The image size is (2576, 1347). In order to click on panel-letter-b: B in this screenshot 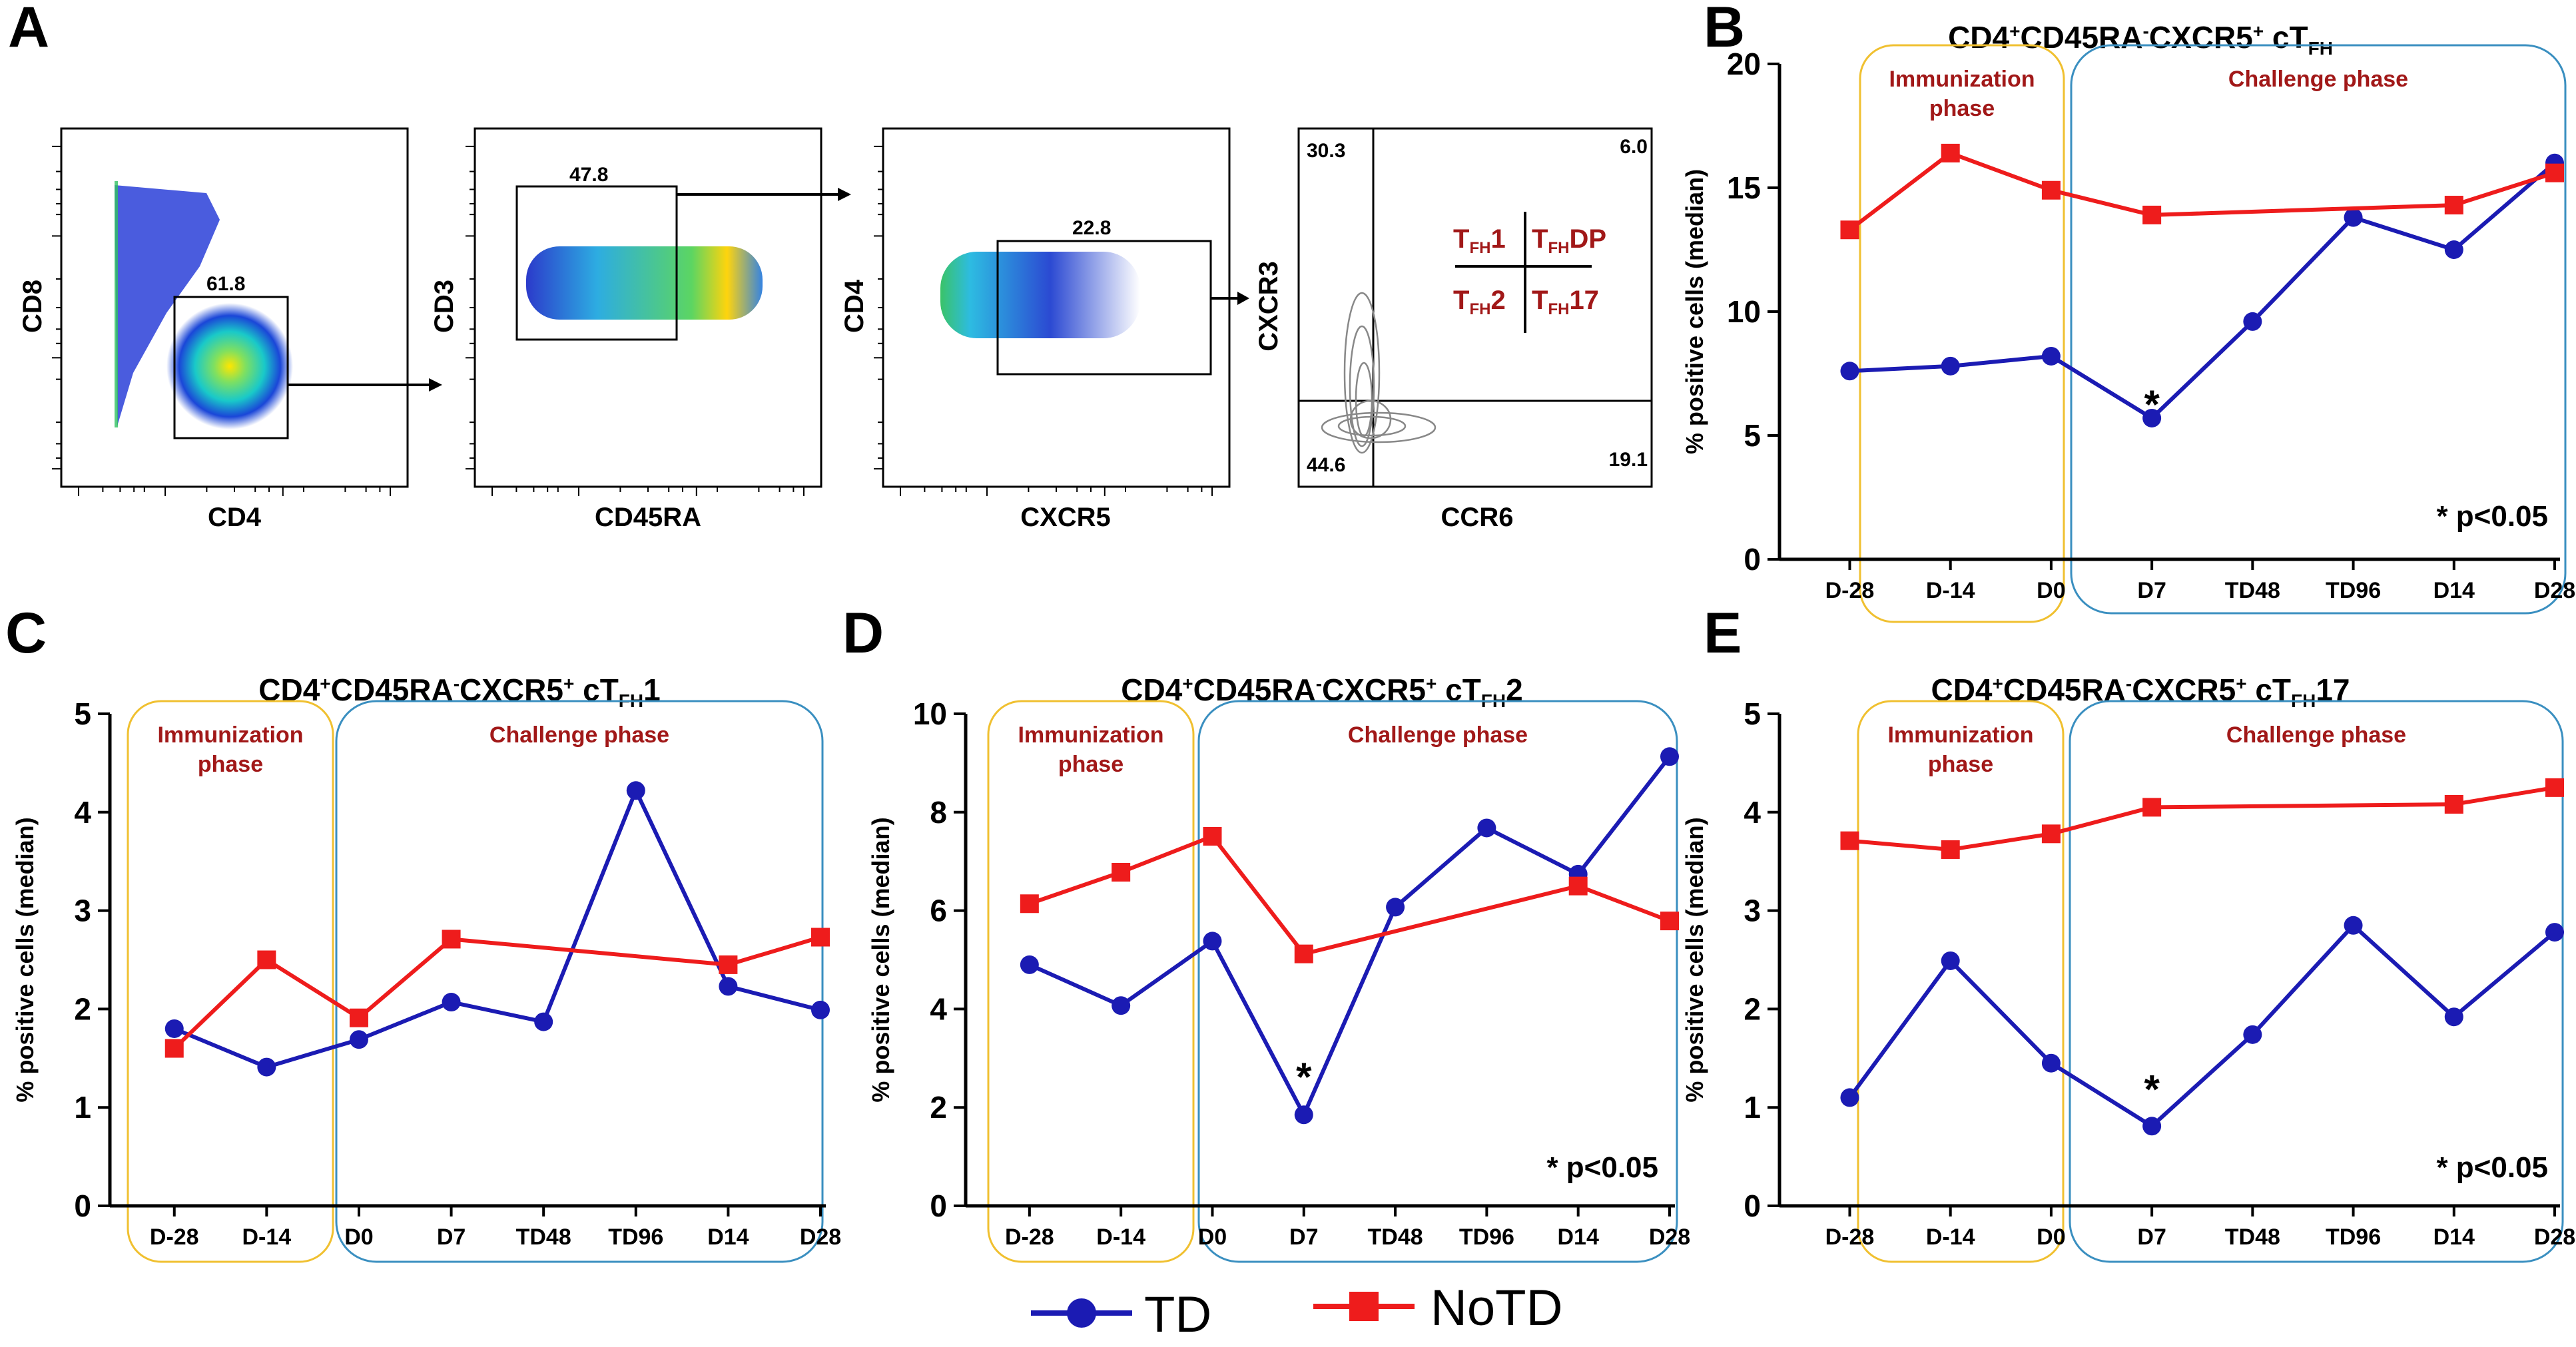, I will do `click(1724, 29)`.